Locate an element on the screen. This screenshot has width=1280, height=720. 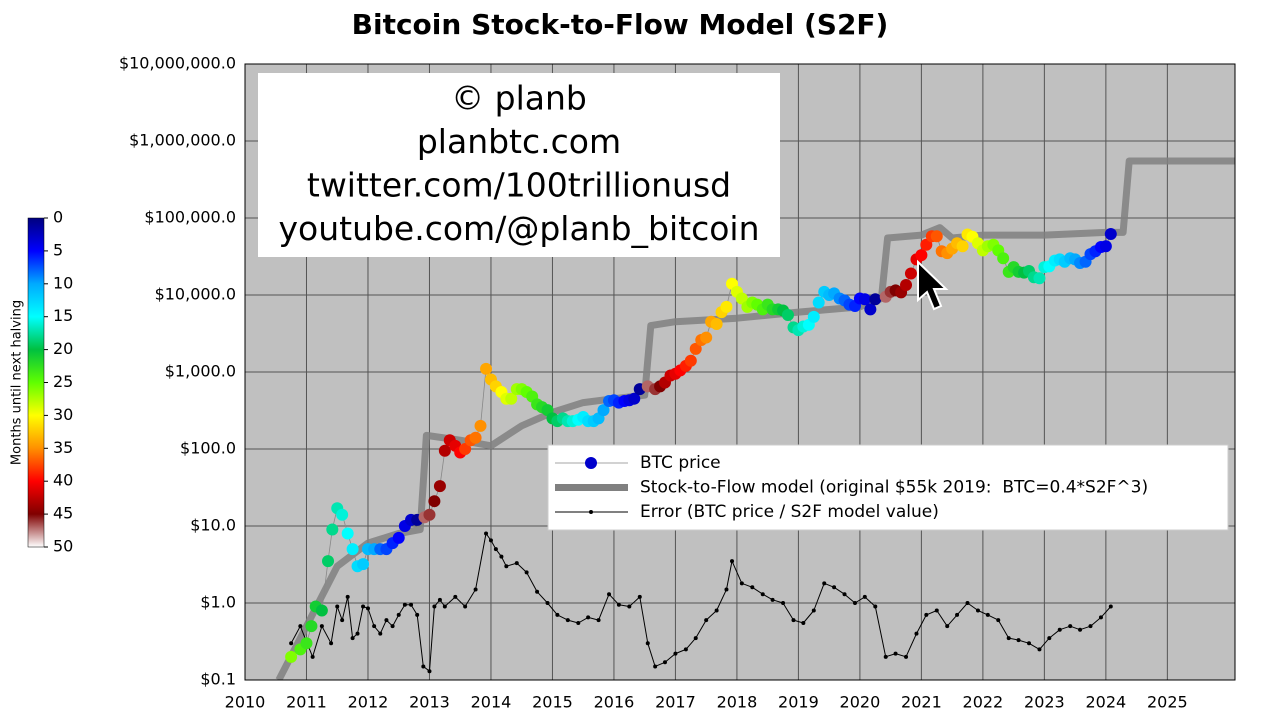
legend-label: BTC price is located at coordinates (680, 463).